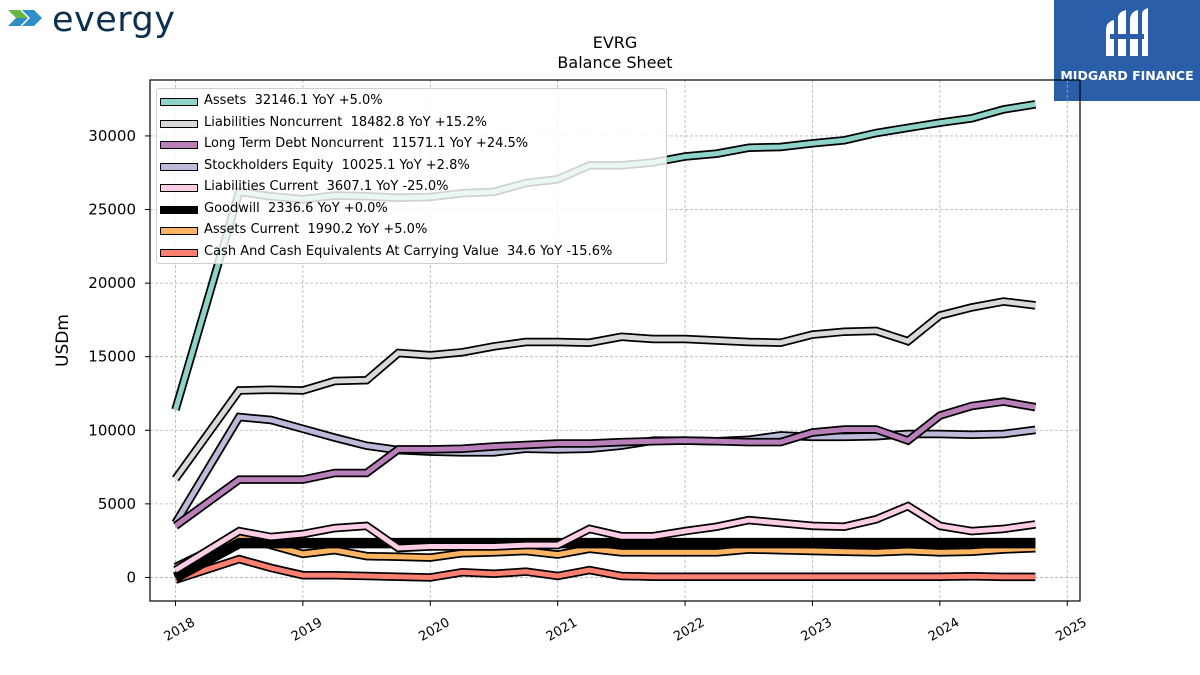 The width and height of the screenshot is (1200, 675). What do you see at coordinates (131, 577) in the screenshot?
I see `y-tick-label: 0` at bounding box center [131, 577].